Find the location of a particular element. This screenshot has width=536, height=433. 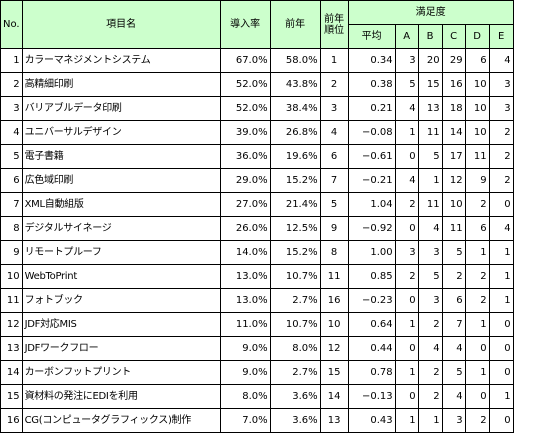

adoption-rate-cell: 27.0% is located at coordinates (245, 204).